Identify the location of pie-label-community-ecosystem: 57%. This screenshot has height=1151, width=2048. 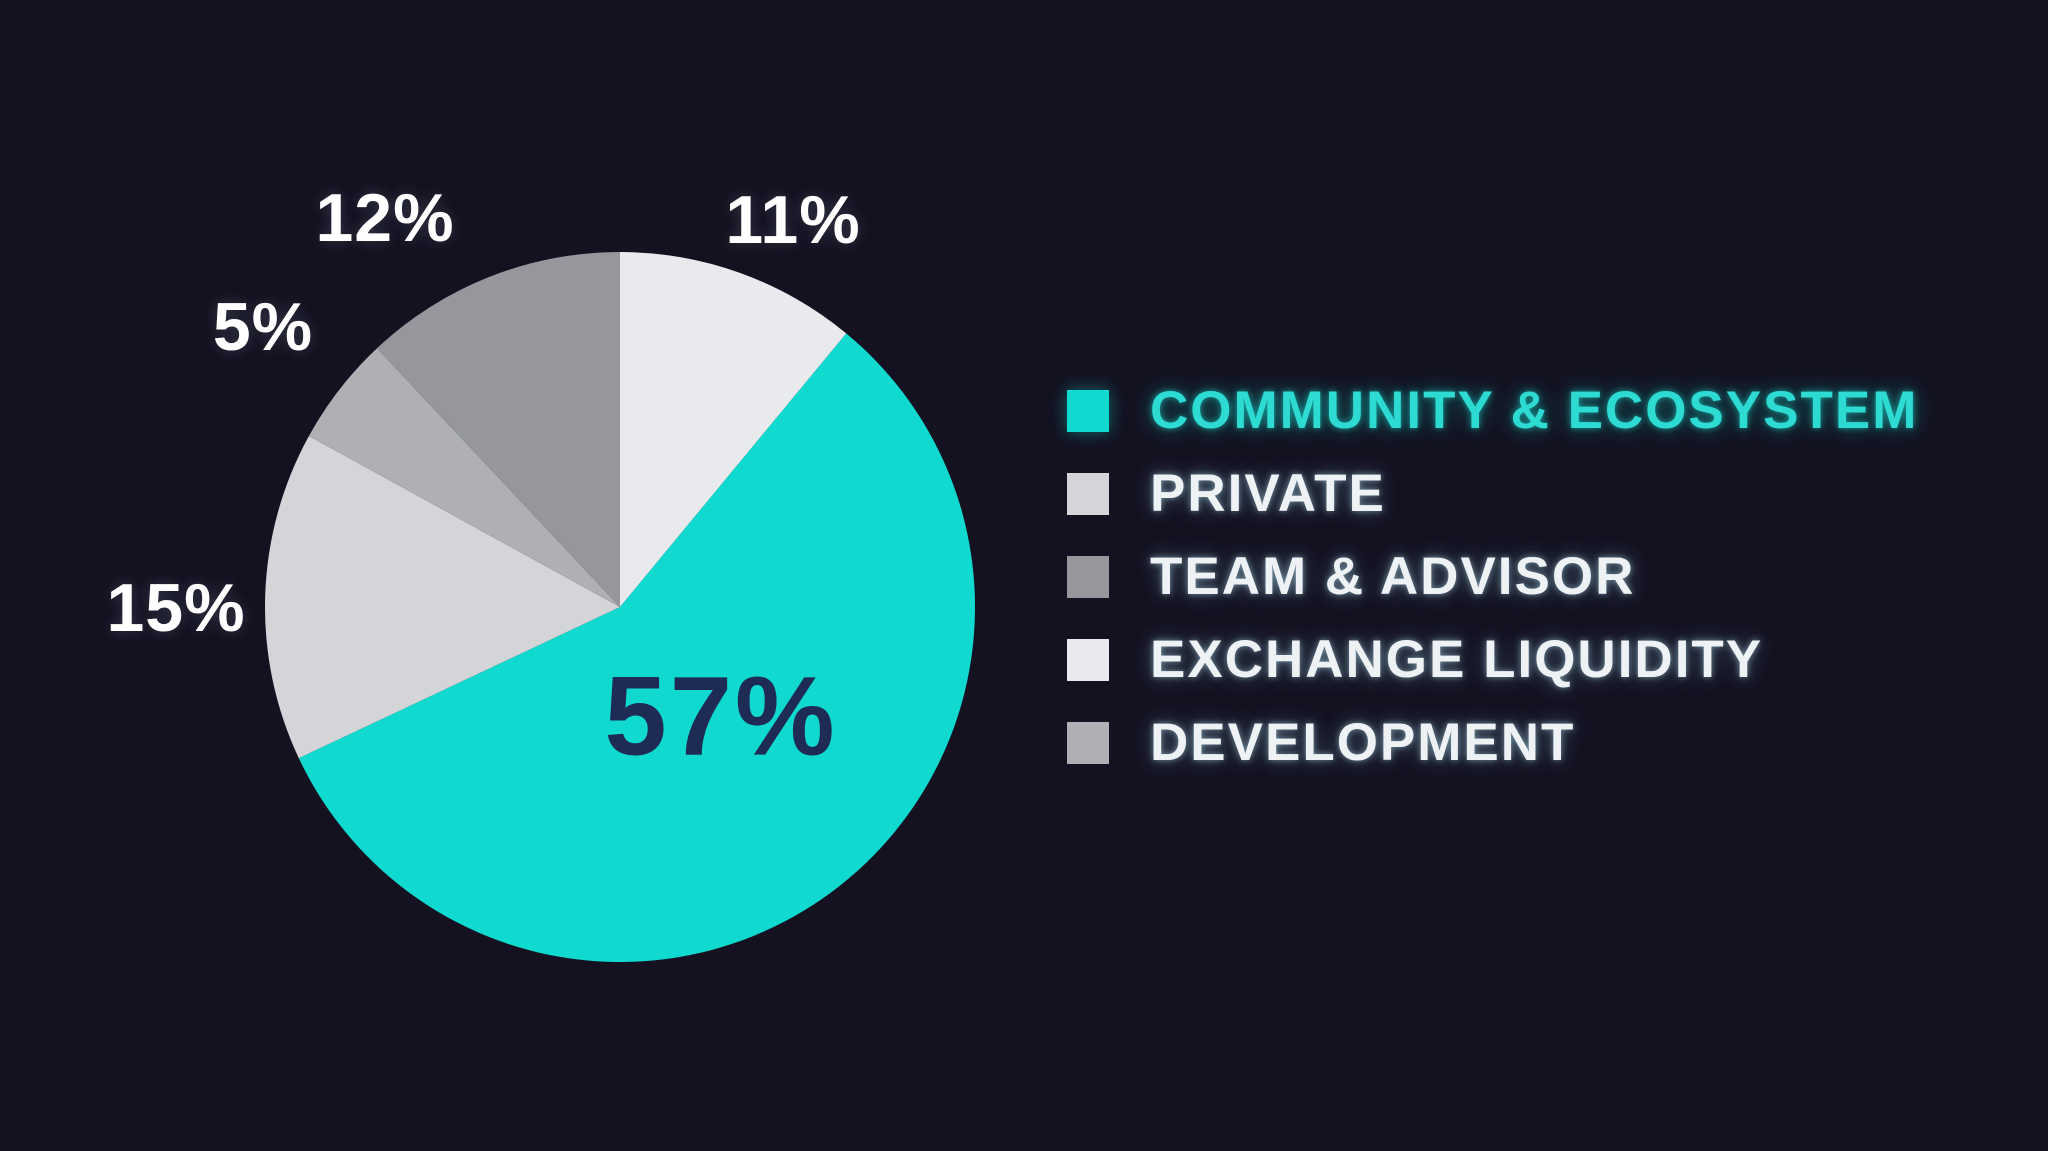
(721, 716).